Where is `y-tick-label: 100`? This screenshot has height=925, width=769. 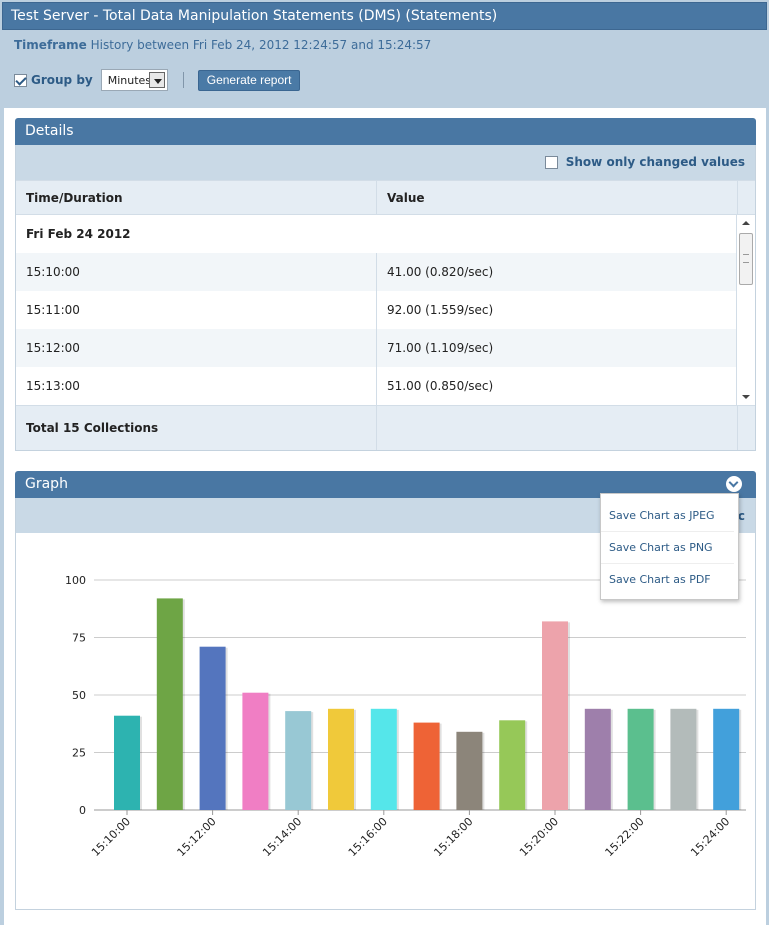 y-tick-label: 100 is located at coordinates (75, 580).